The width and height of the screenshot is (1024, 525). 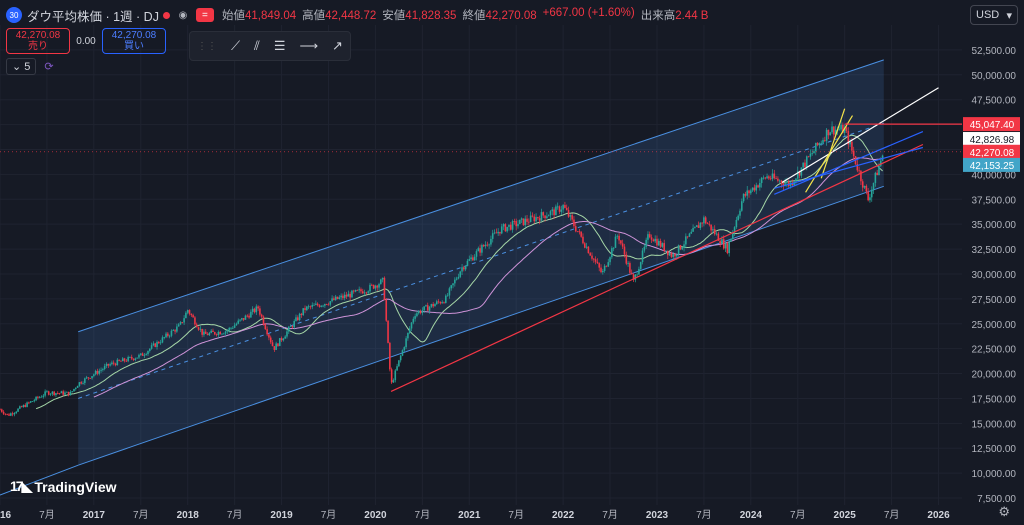 What do you see at coordinates (279, 45) in the screenshot?
I see `fib-icon: ☰` at bounding box center [279, 45].